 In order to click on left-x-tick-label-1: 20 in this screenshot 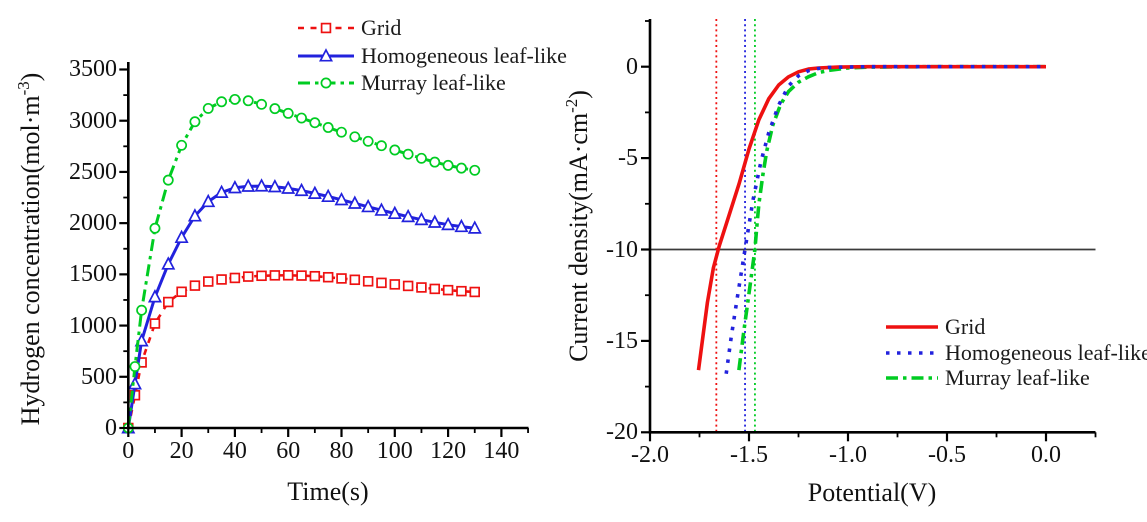, I will do `click(181, 451)`.